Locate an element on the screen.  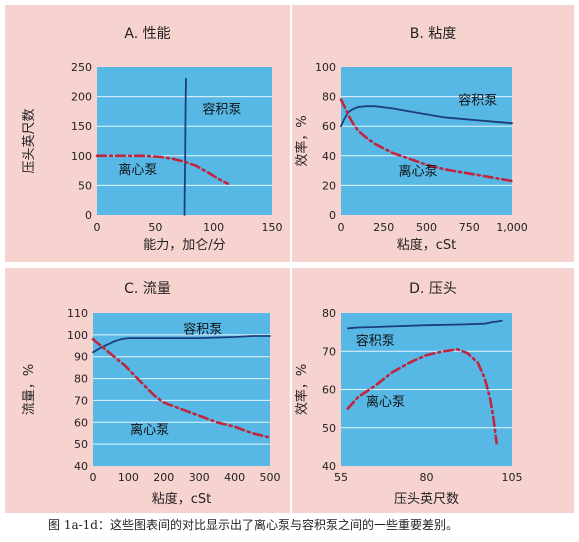
x-tick-label: 105 is located at coordinates (512, 477).